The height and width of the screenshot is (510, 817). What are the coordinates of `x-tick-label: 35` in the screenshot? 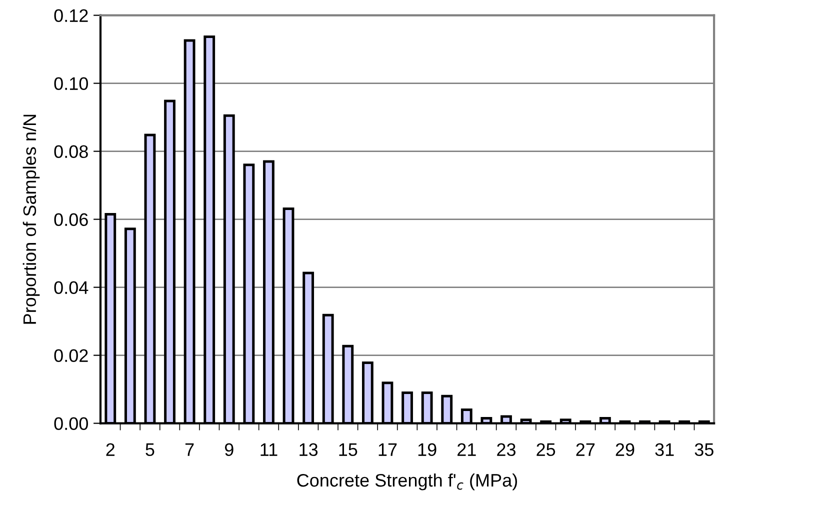 It's located at (704, 449).